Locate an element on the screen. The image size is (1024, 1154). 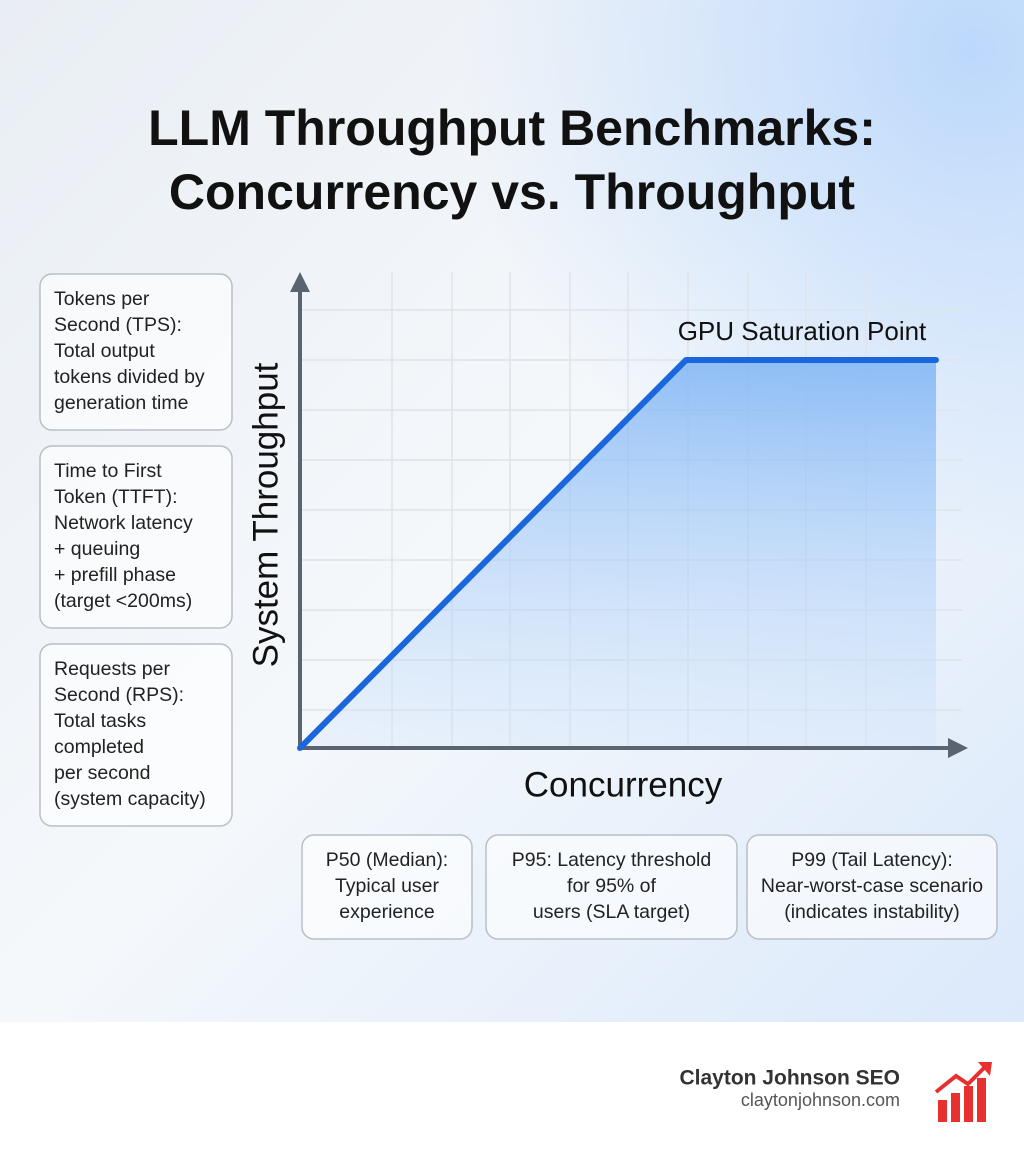
bottom-box-text: for 95% of is located at coordinates (611, 886).